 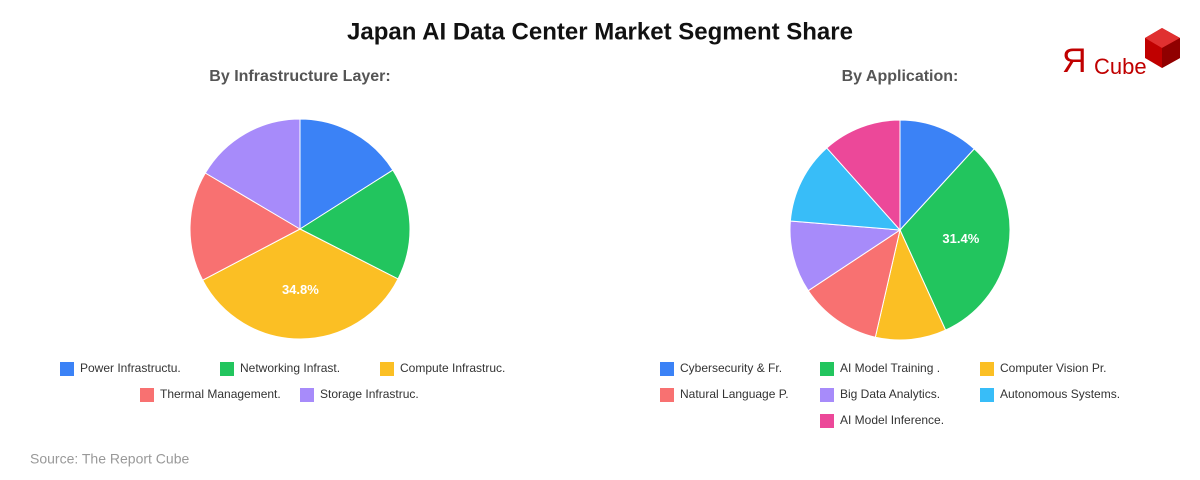 What do you see at coordinates (1053, 368) in the screenshot?
I see `legend-label: Computer Vision Pr.` at bounding box center [1053, 368].